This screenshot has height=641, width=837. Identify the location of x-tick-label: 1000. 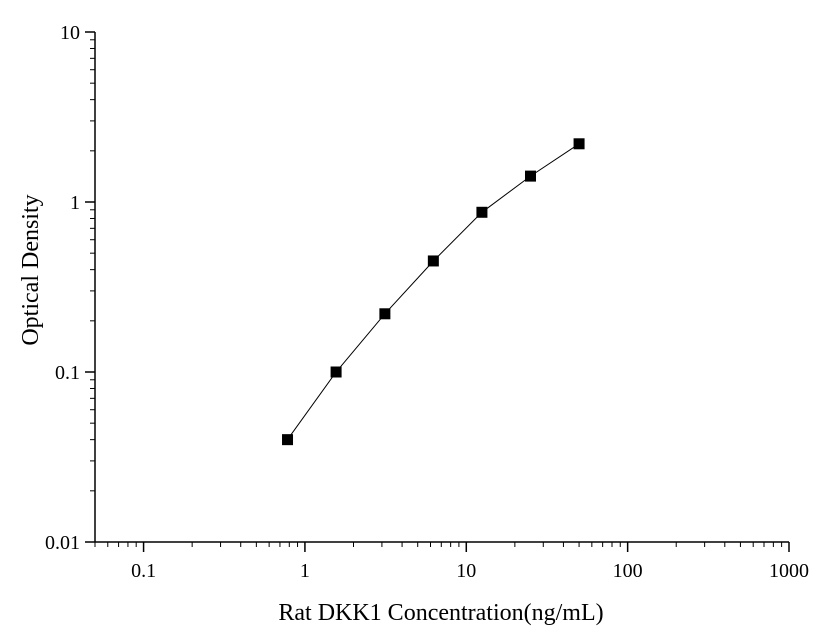
(789, 571).